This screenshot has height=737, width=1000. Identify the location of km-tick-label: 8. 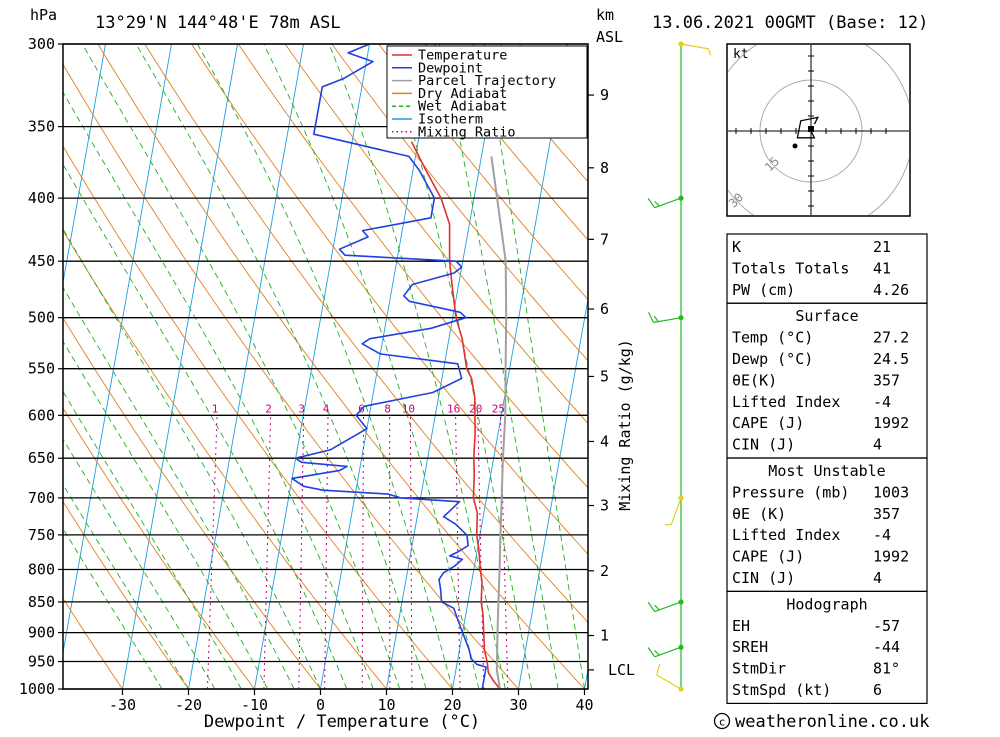
(604, 168).